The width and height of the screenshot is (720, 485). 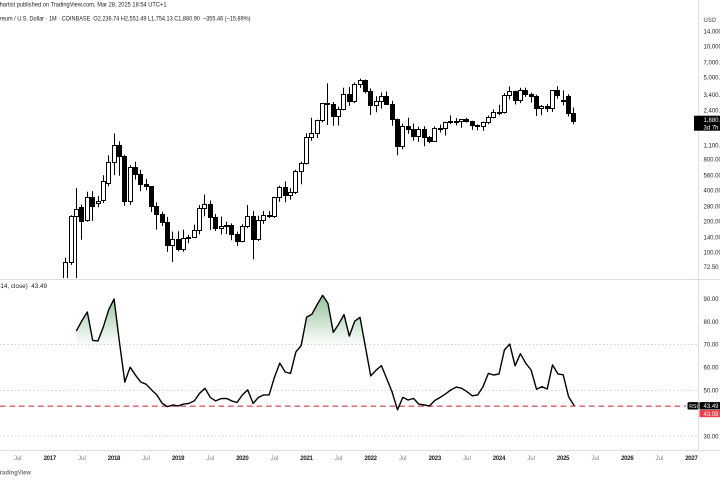 I want to click on svg-text: 5,000.00, so click(x=712, y=79).